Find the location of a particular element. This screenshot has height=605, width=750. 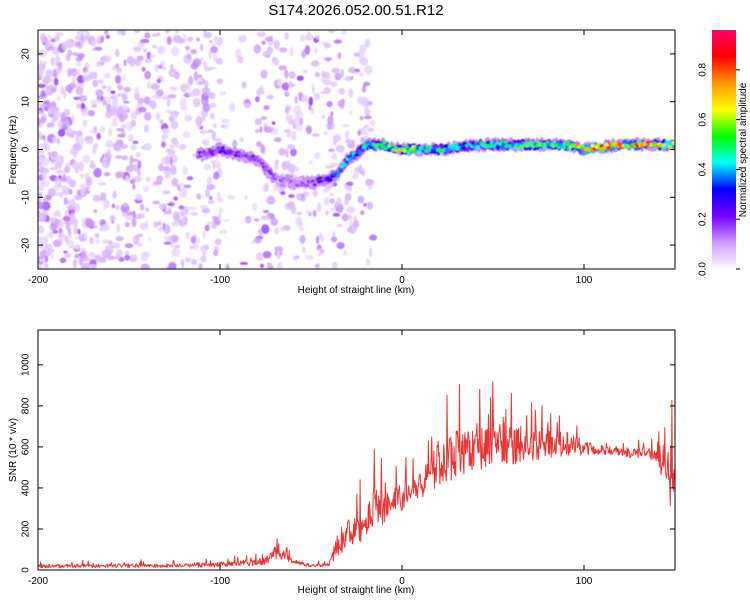

spectrogram-y-axis-label: Frequency (Hz) is located at coordinates (13, 150).